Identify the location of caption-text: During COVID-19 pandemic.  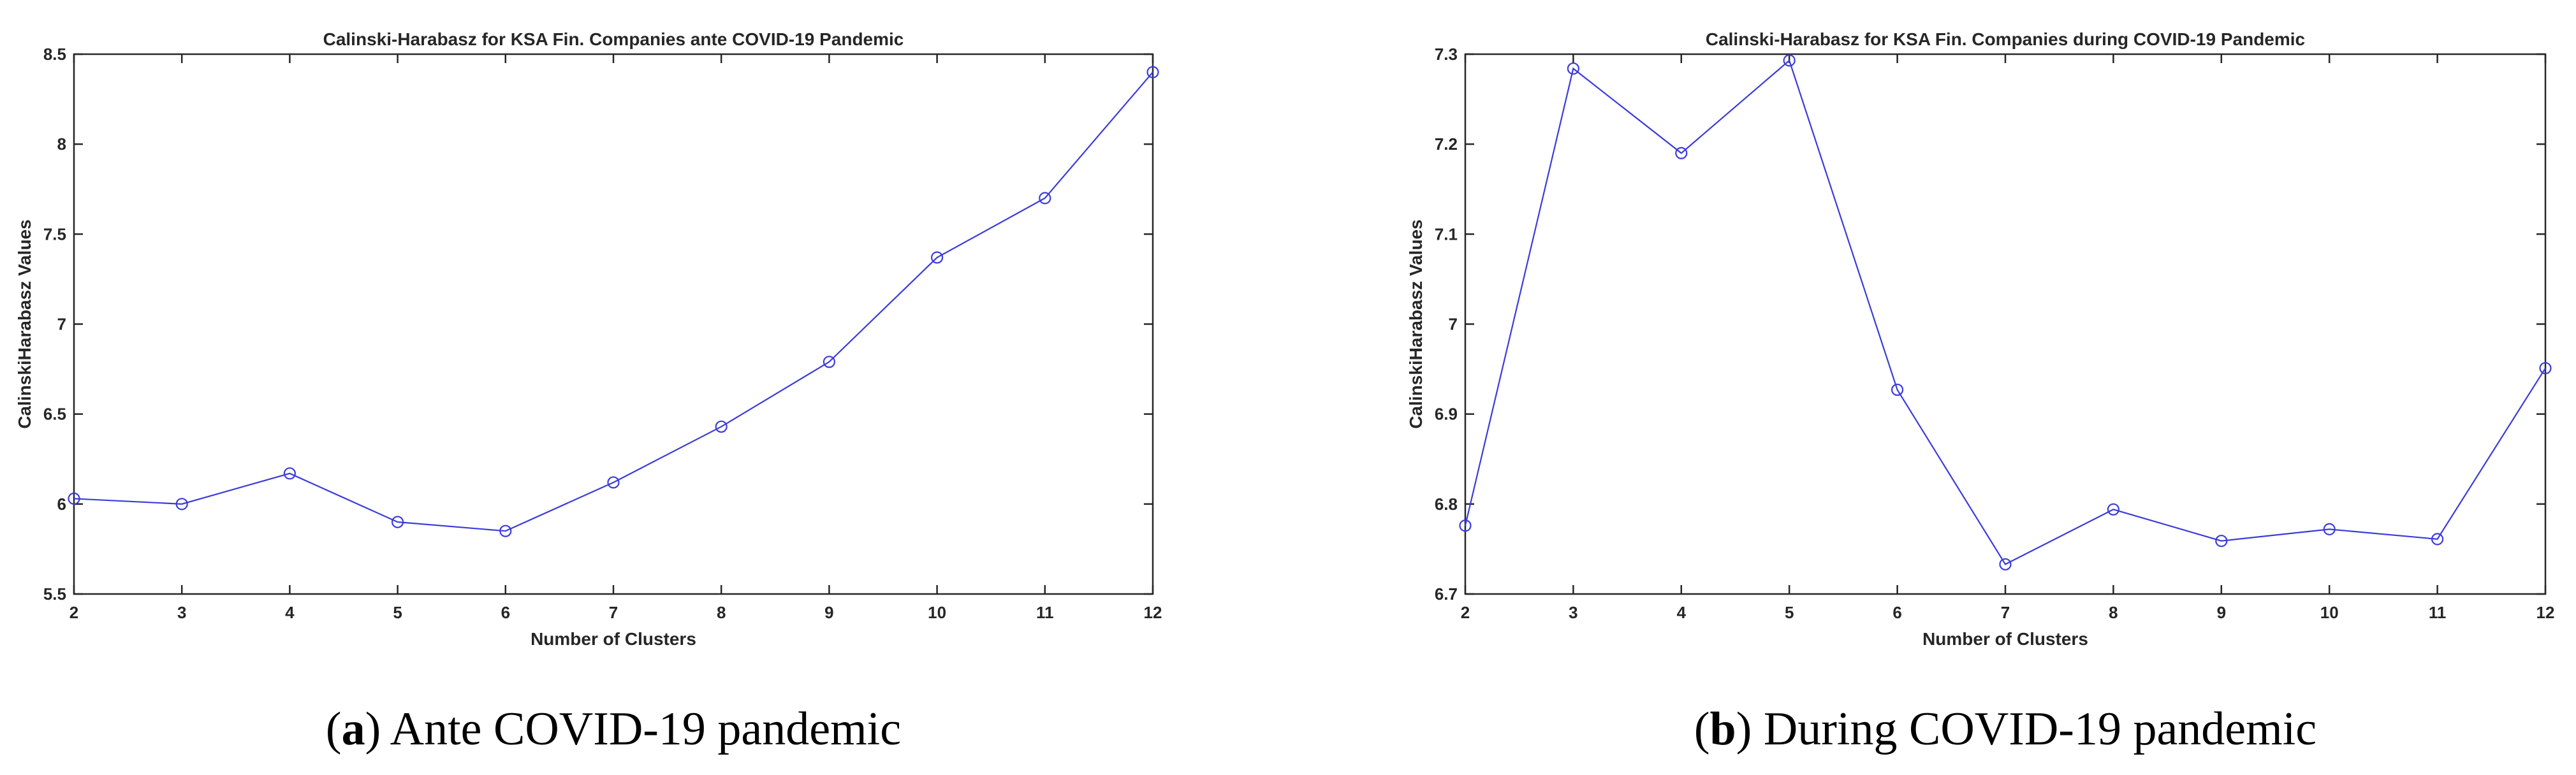
(2040, 729).